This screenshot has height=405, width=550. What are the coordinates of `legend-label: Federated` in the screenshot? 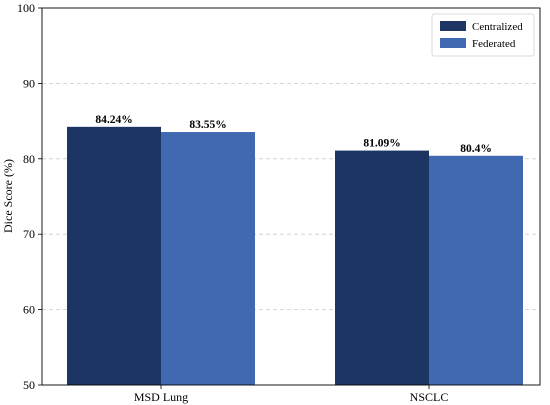 It's located at (494, 44).